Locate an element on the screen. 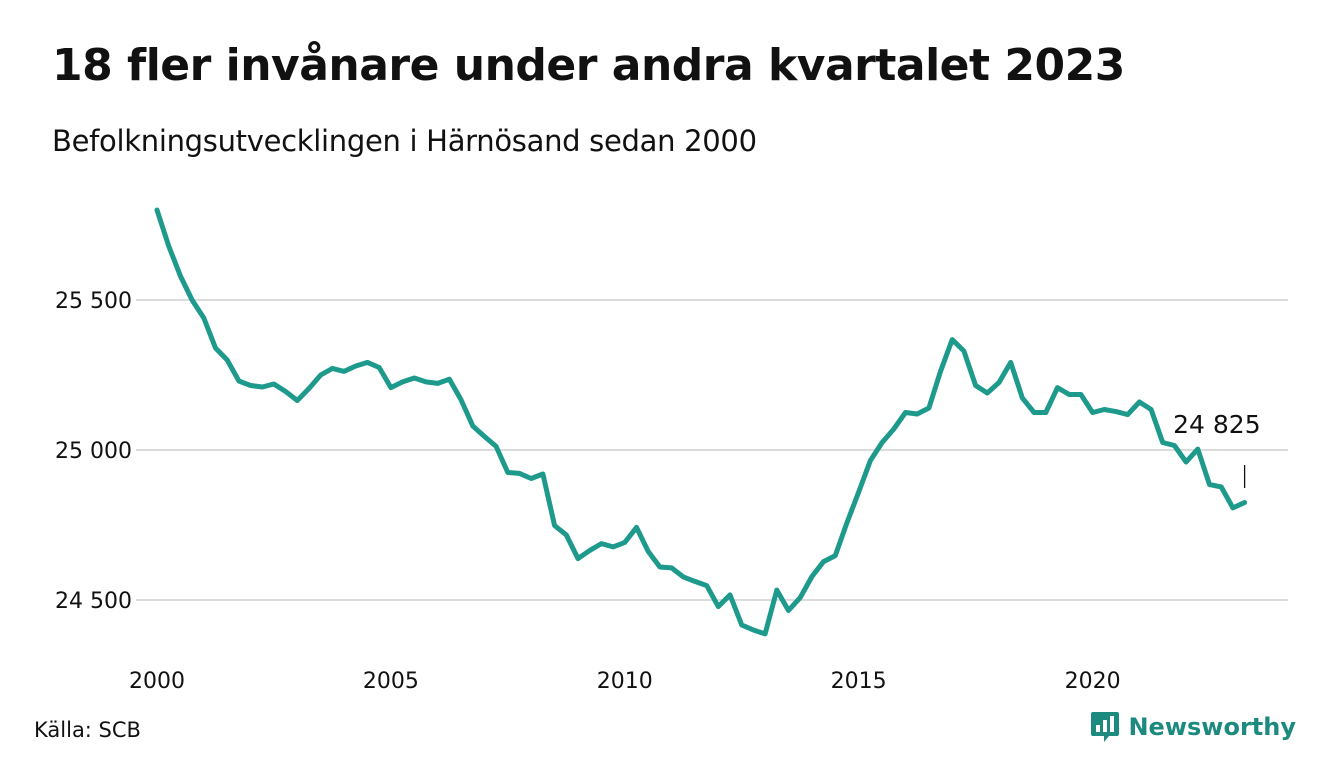 The image size is (1340, 780). x-axis-labels: 2000 2005 2010 2015 2020 is located at coordinates (625, 681).